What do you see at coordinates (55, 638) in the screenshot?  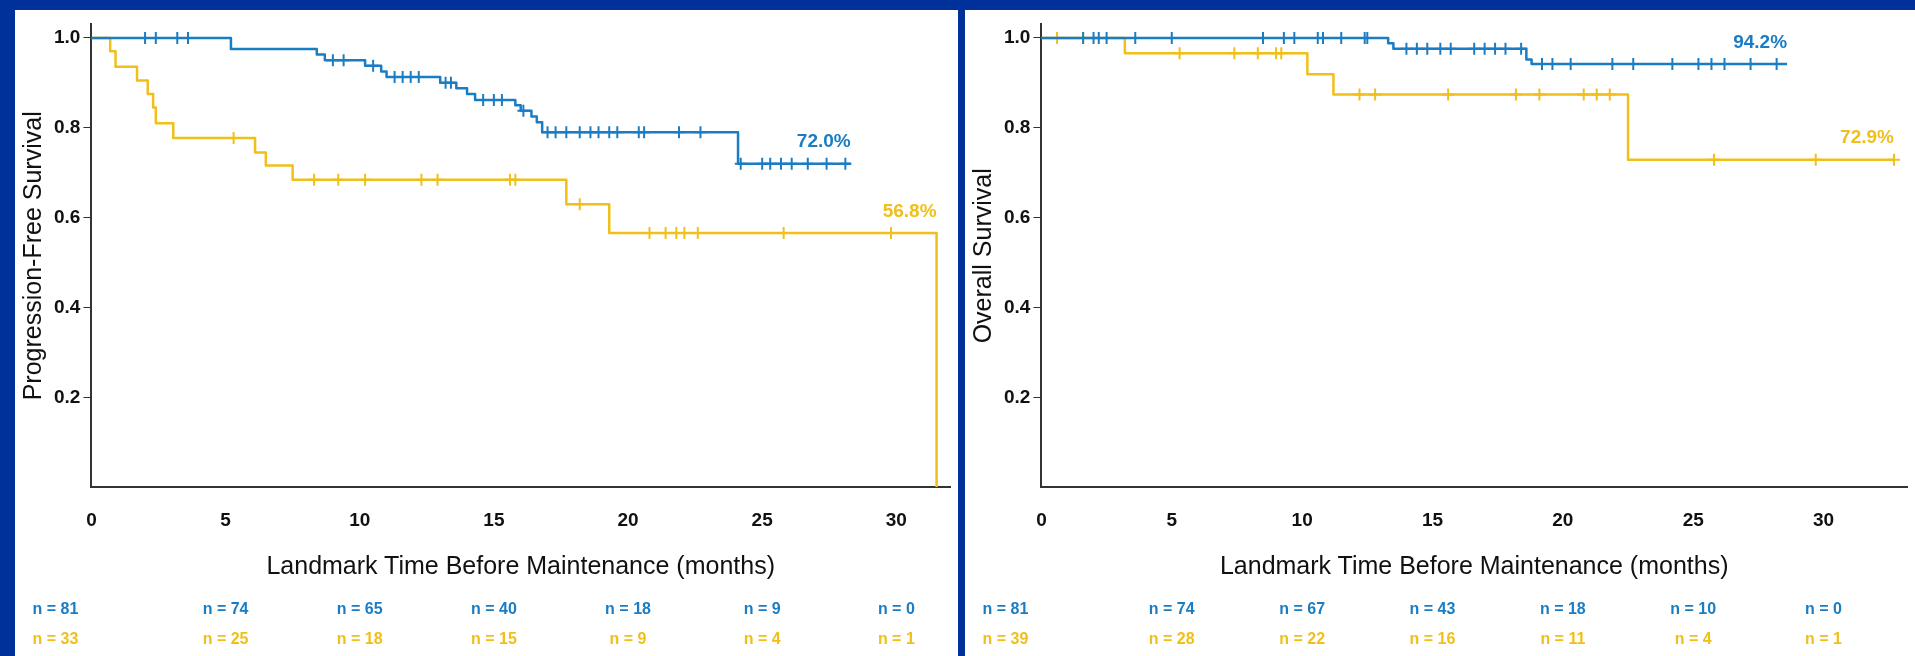 I see `text: n = 33` at bounding box center [55, 638].